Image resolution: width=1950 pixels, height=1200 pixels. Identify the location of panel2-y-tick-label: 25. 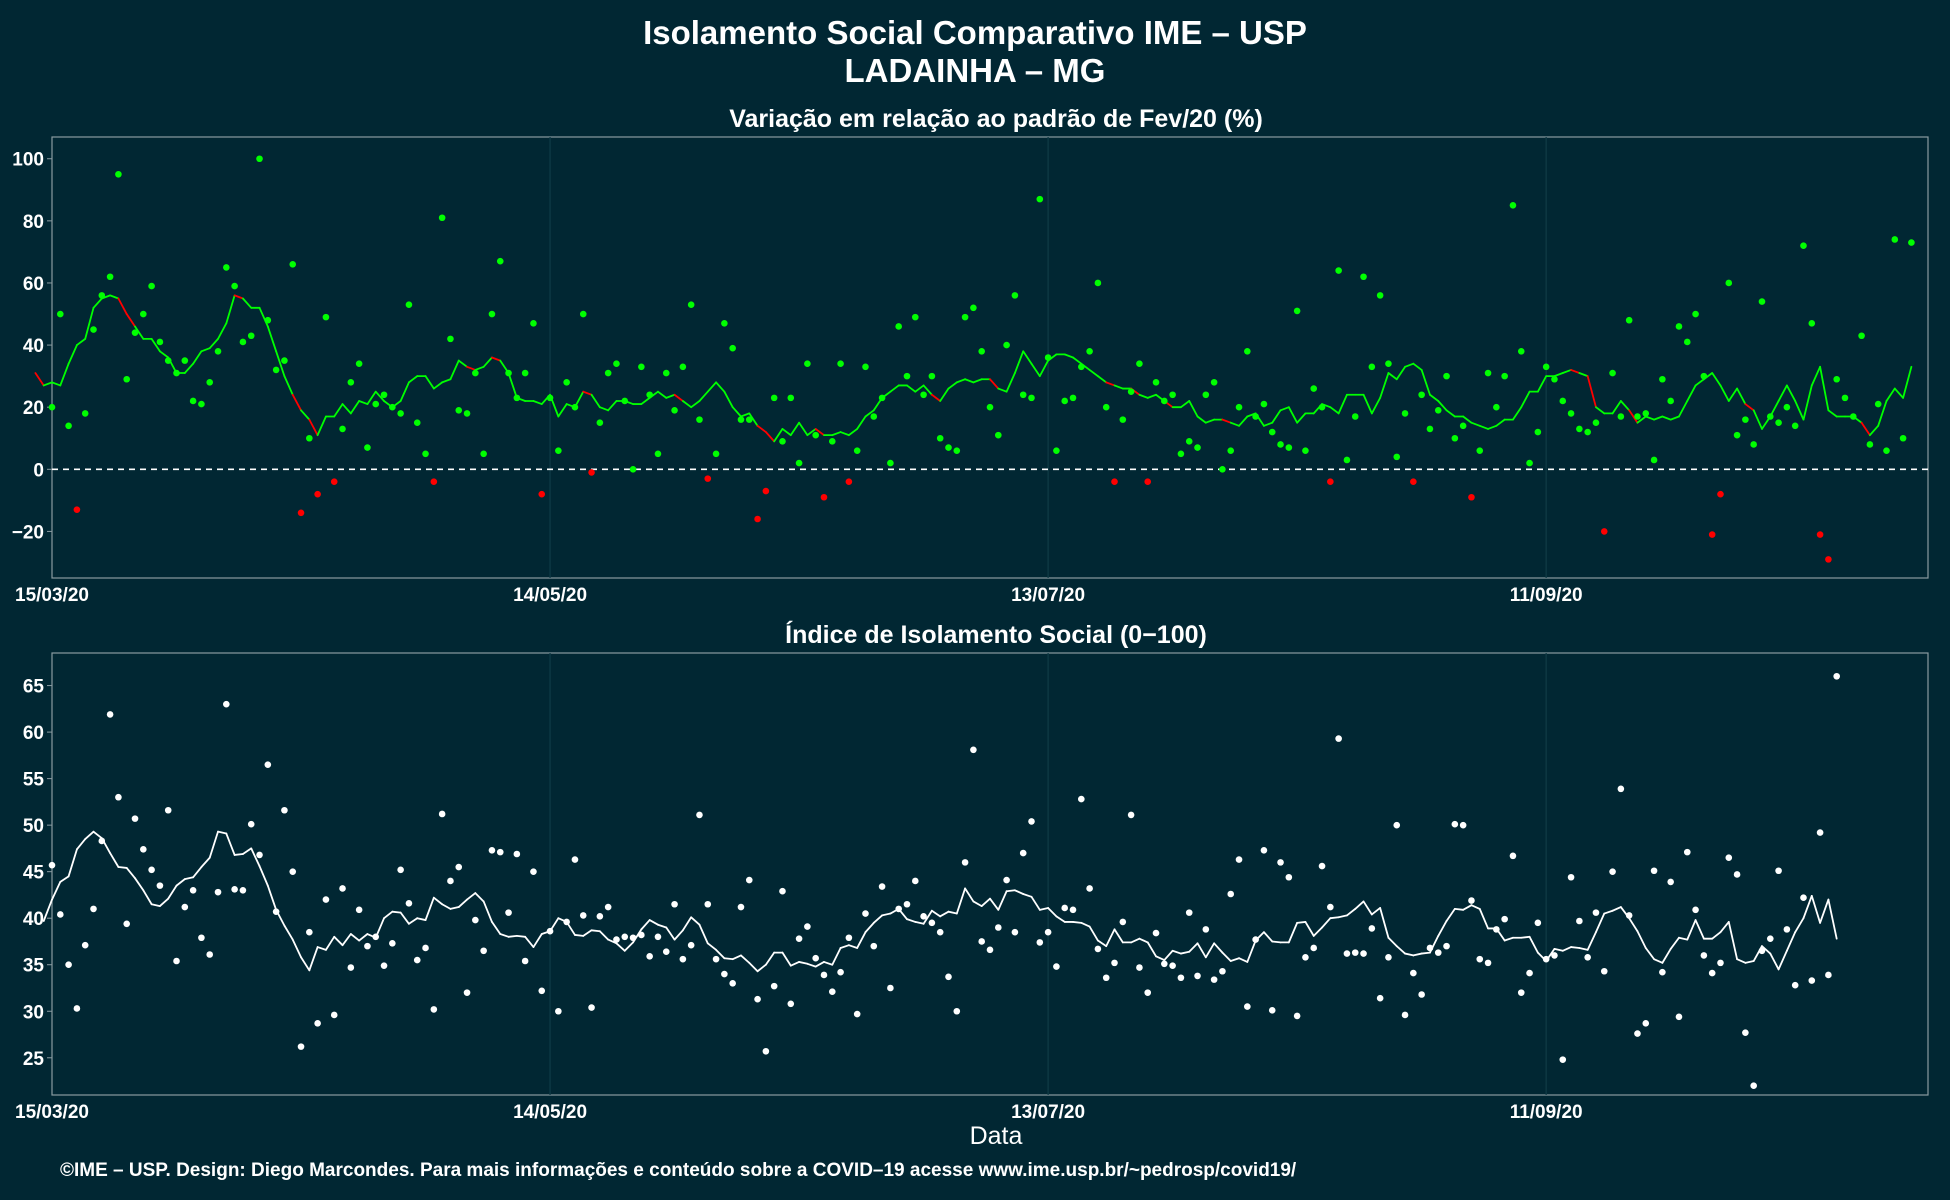
(34, 1059).